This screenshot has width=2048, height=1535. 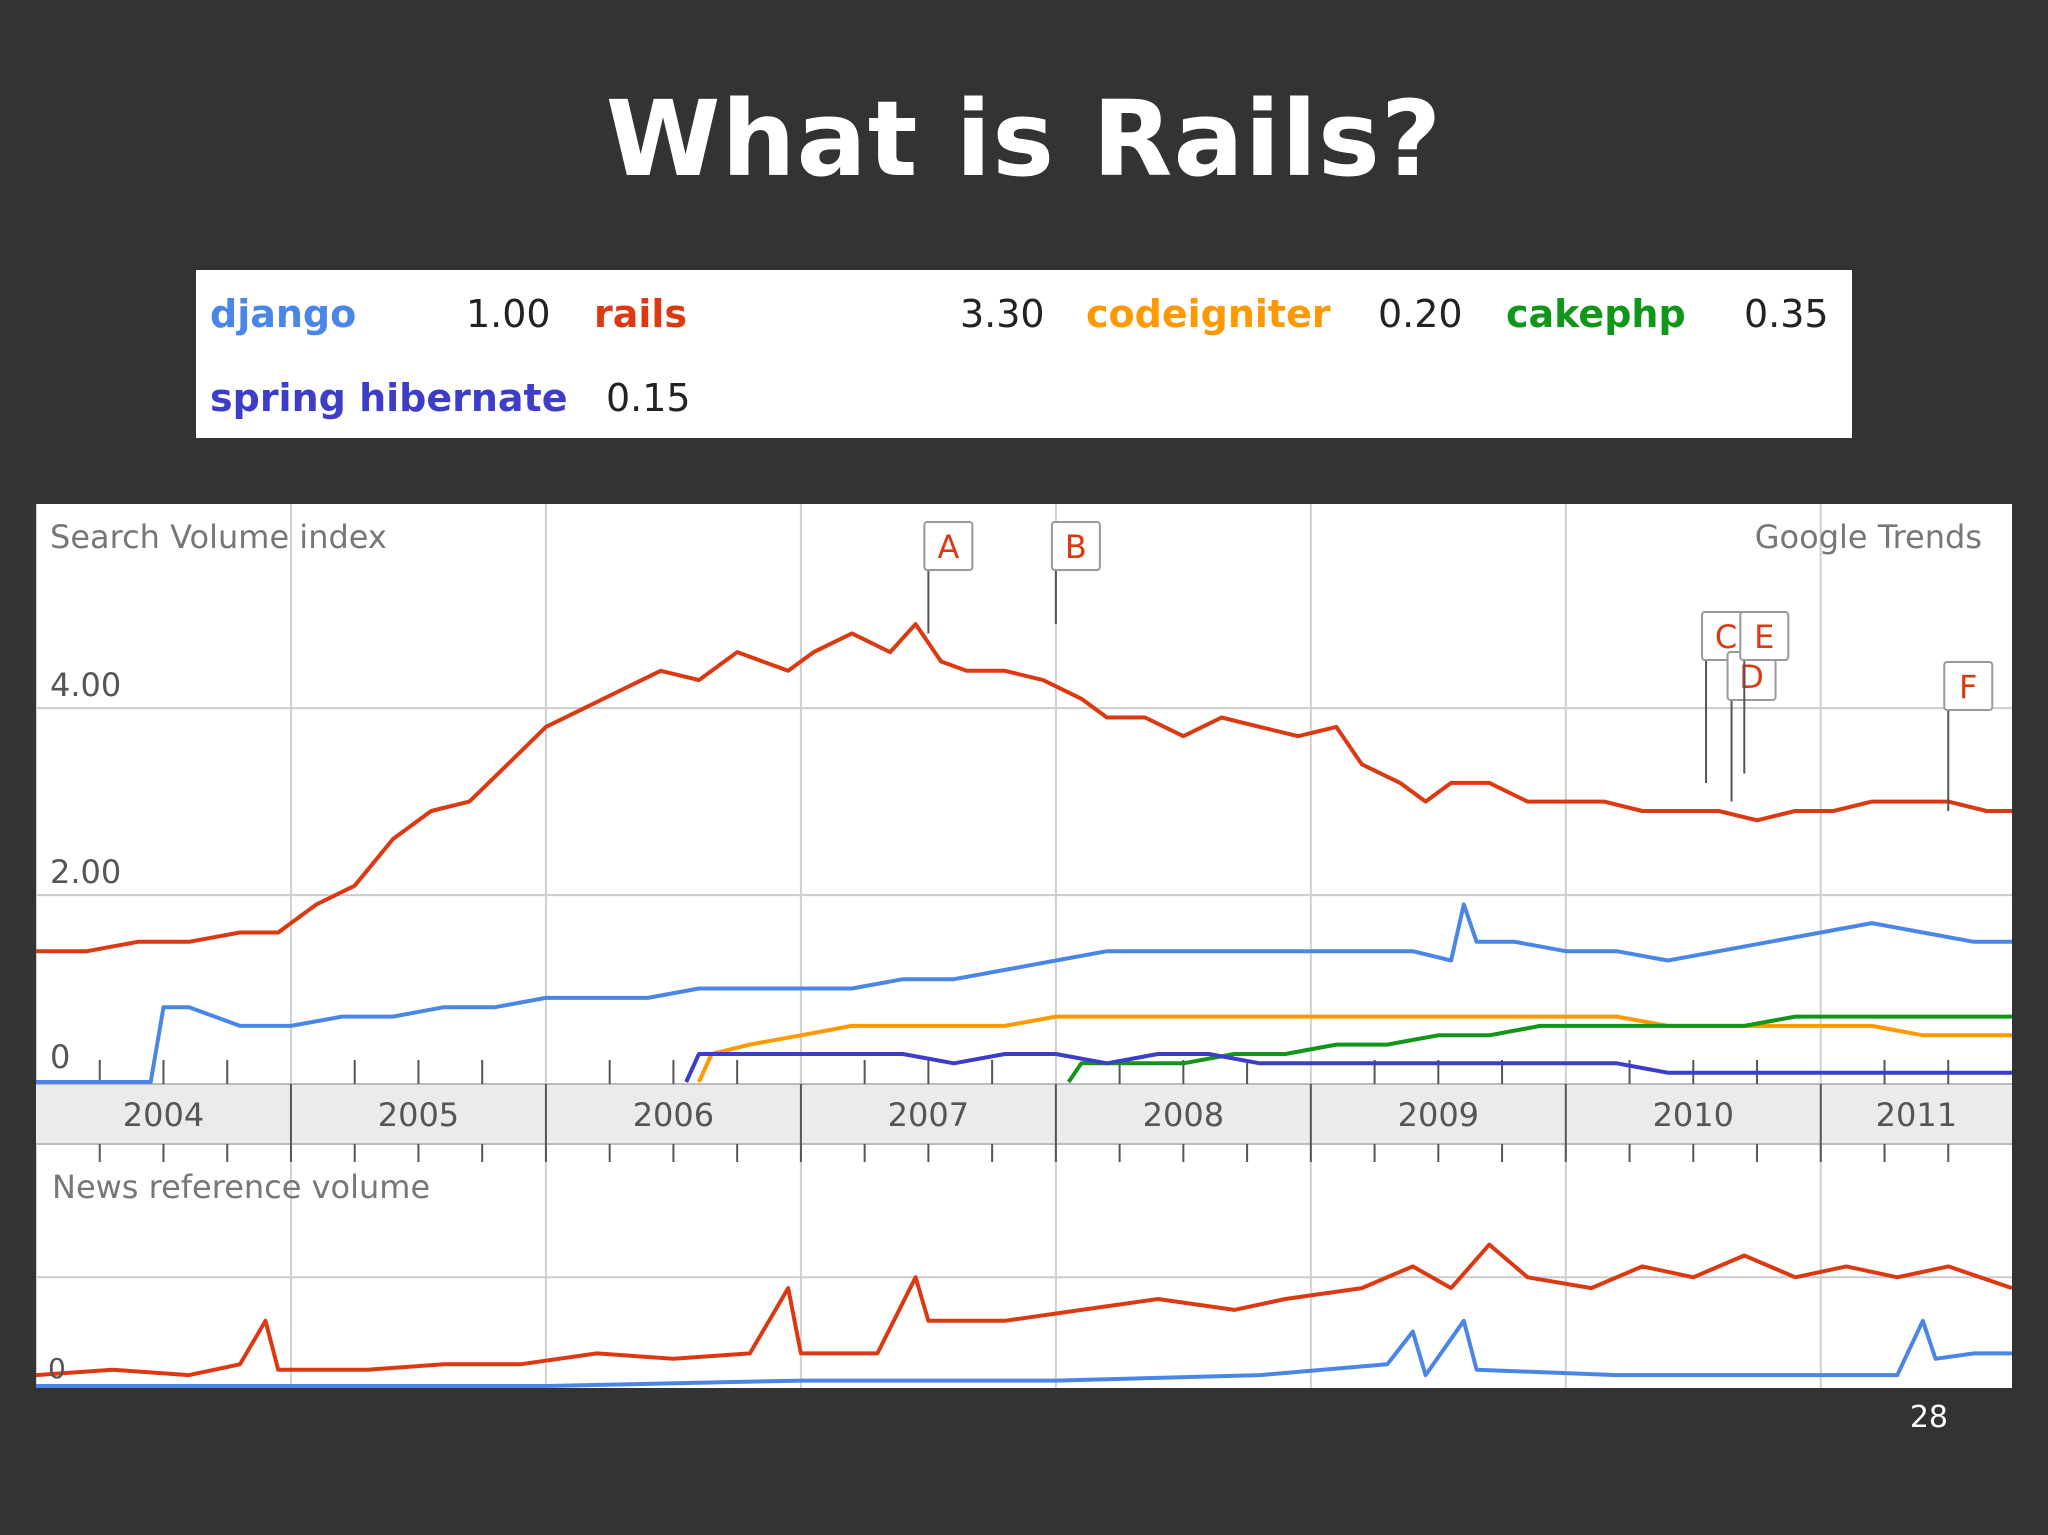 I want to click on legend-name-django: django, so click(x=283, y=314).